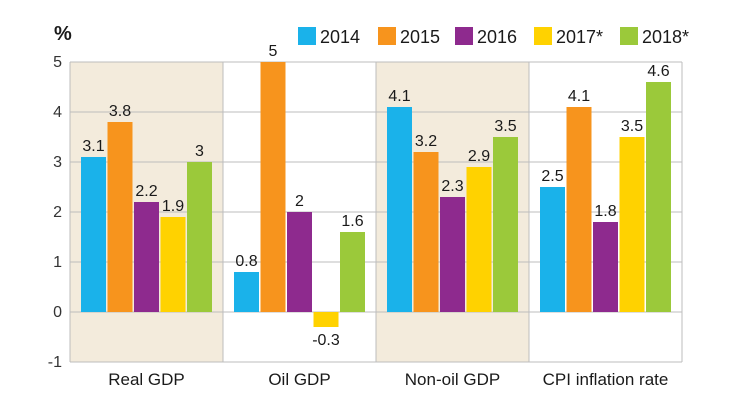 The height and width of the screenshot is (400, 750). Describe the element at coordinates (497, 37) in the screenshot. I see `legend-label: 2016` at that location.